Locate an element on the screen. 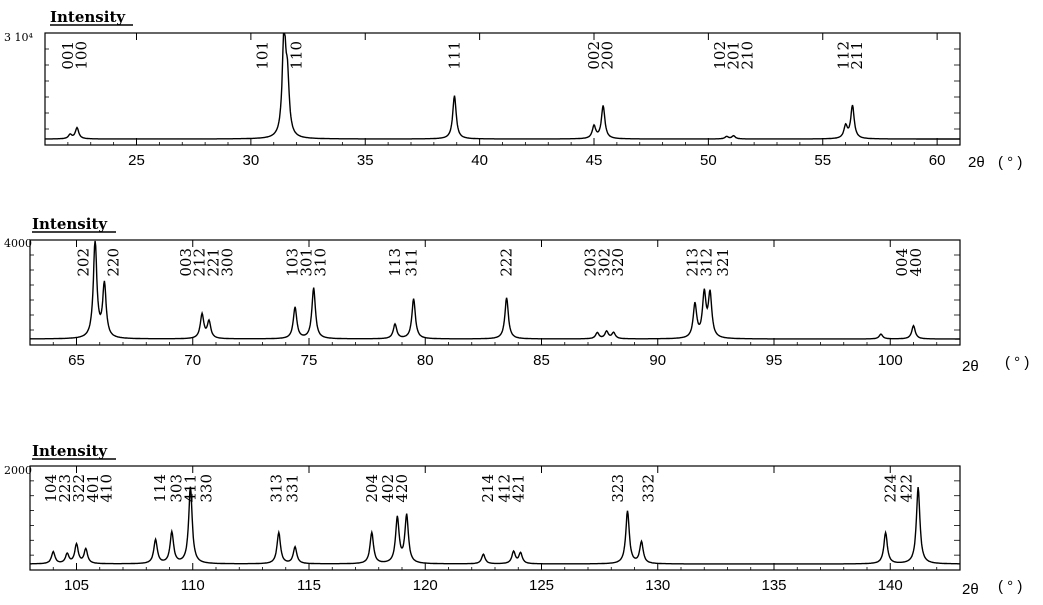 The width and height of the screenshot is (1043, 605). hkl-label: 213 is located at coordinates (693, 262).